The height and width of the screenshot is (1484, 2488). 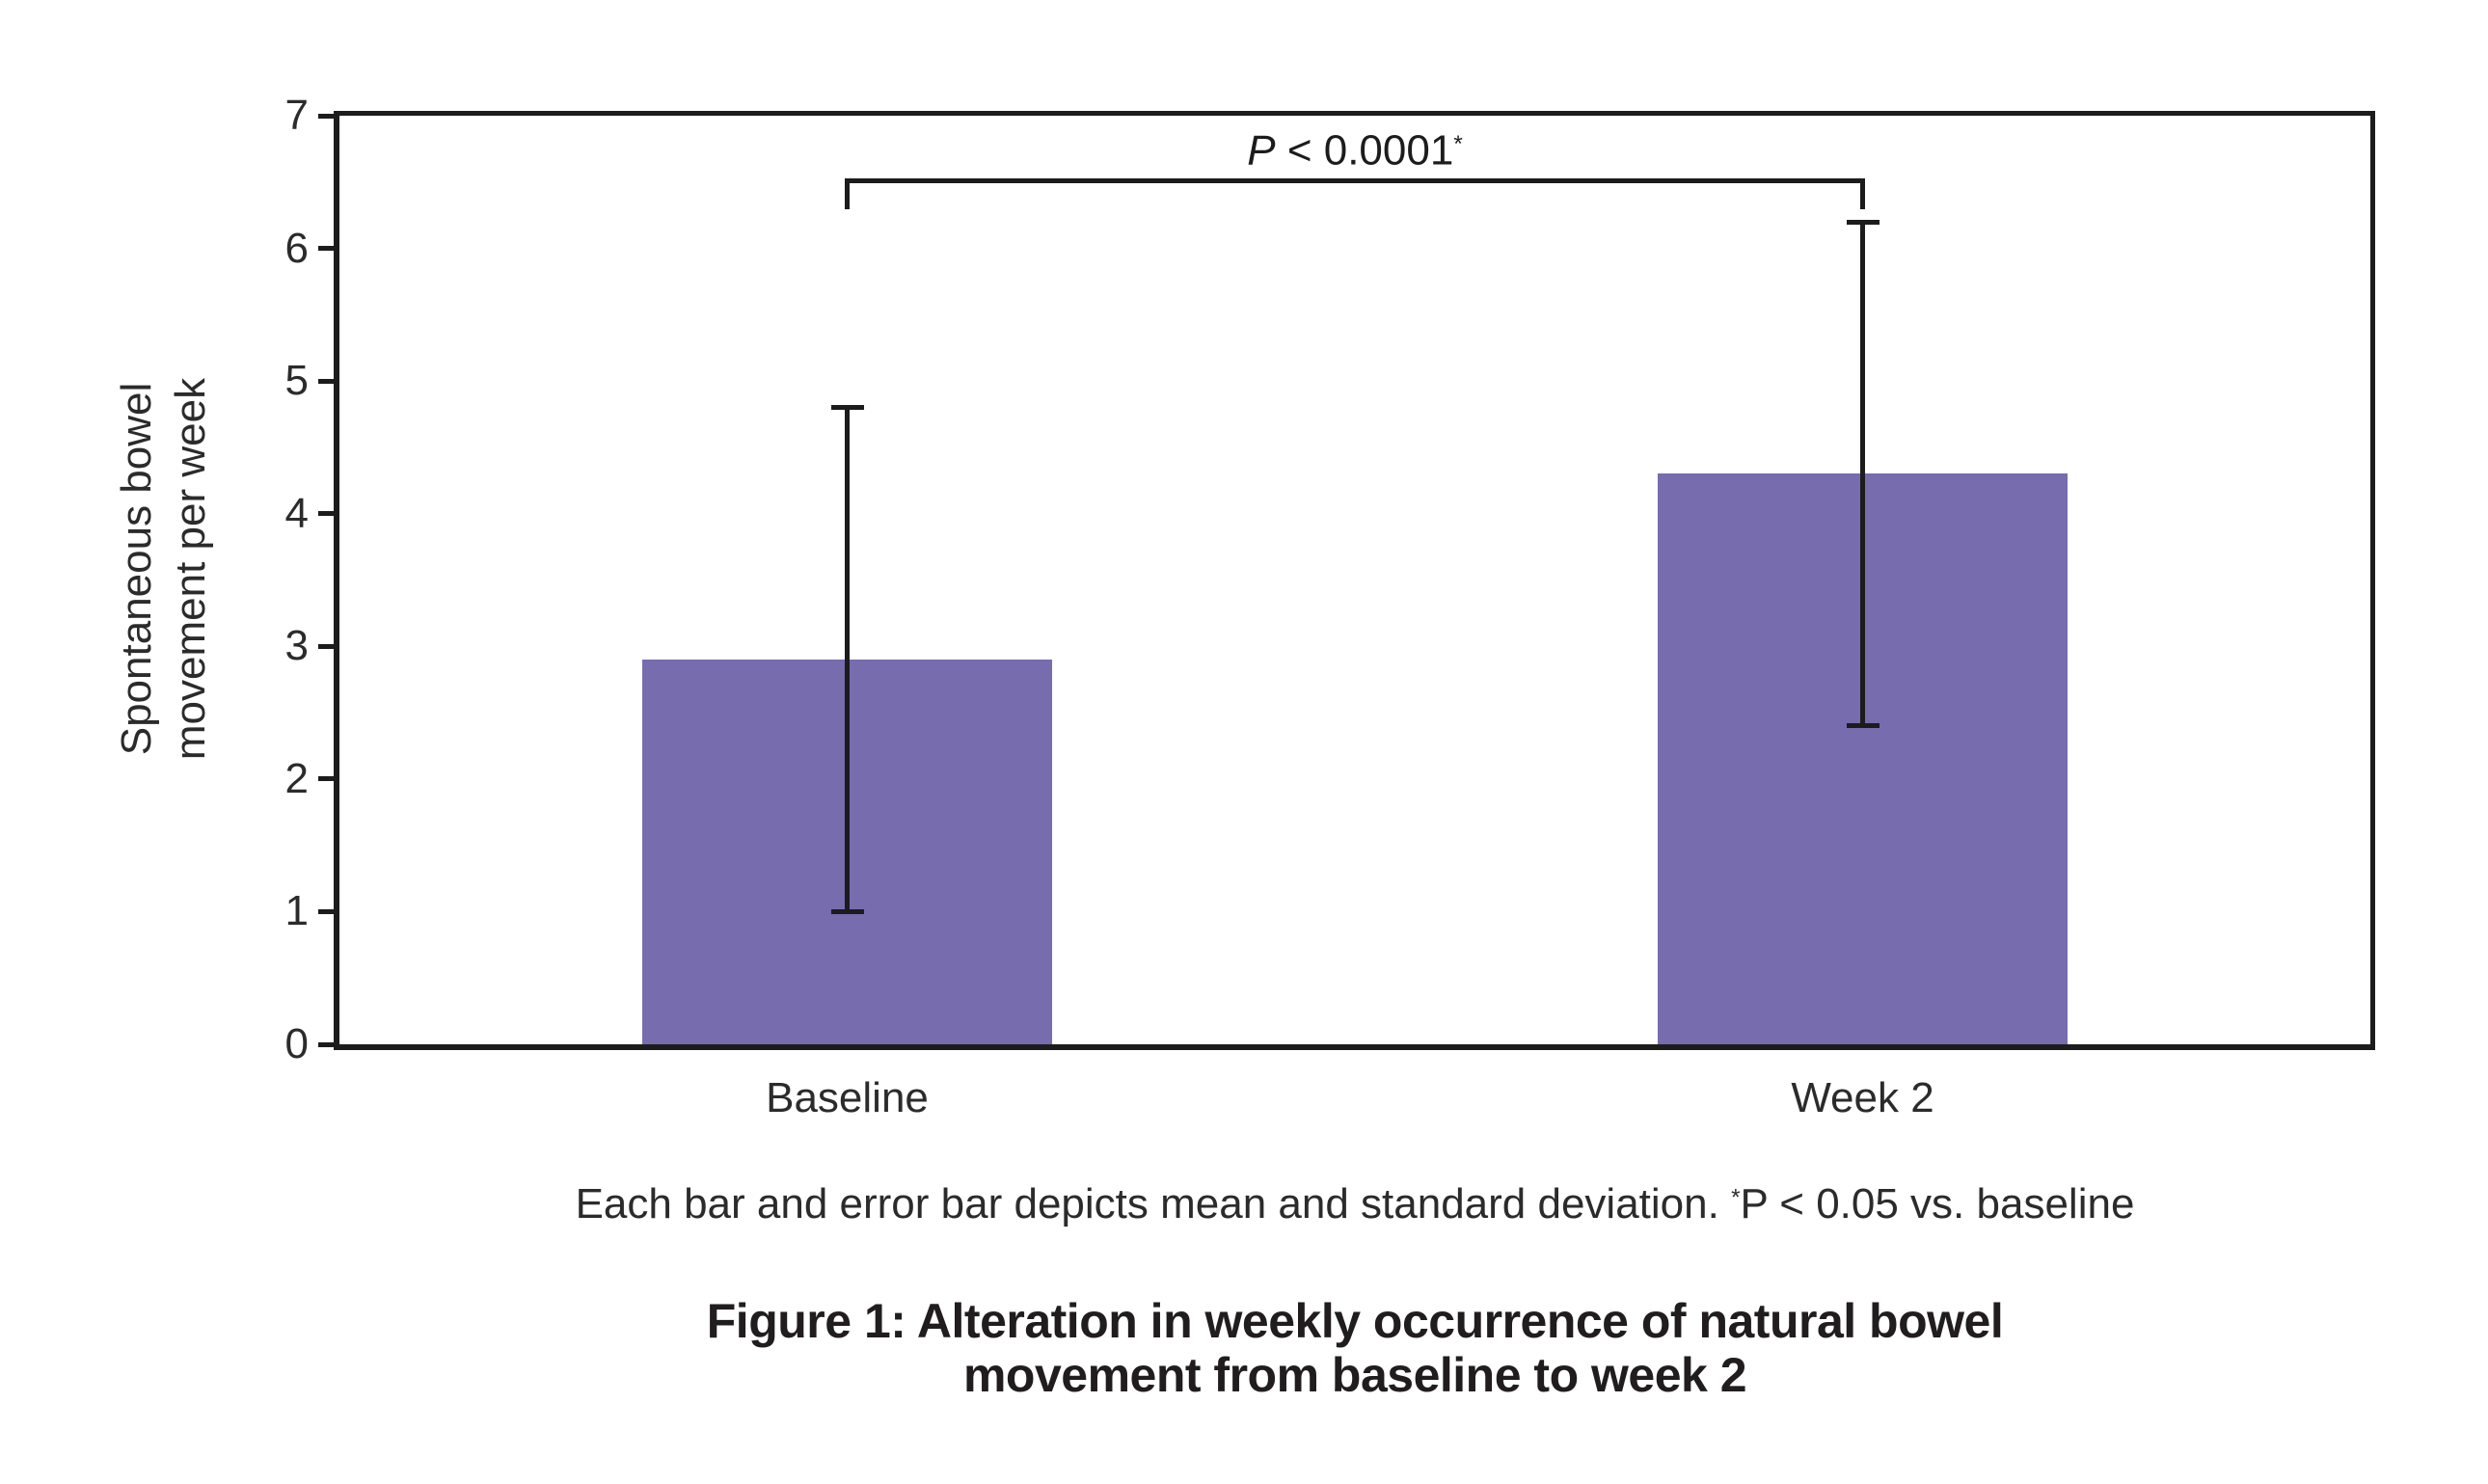 I want to click on significance-bracket-right-end, so click(x=1862, y=193).